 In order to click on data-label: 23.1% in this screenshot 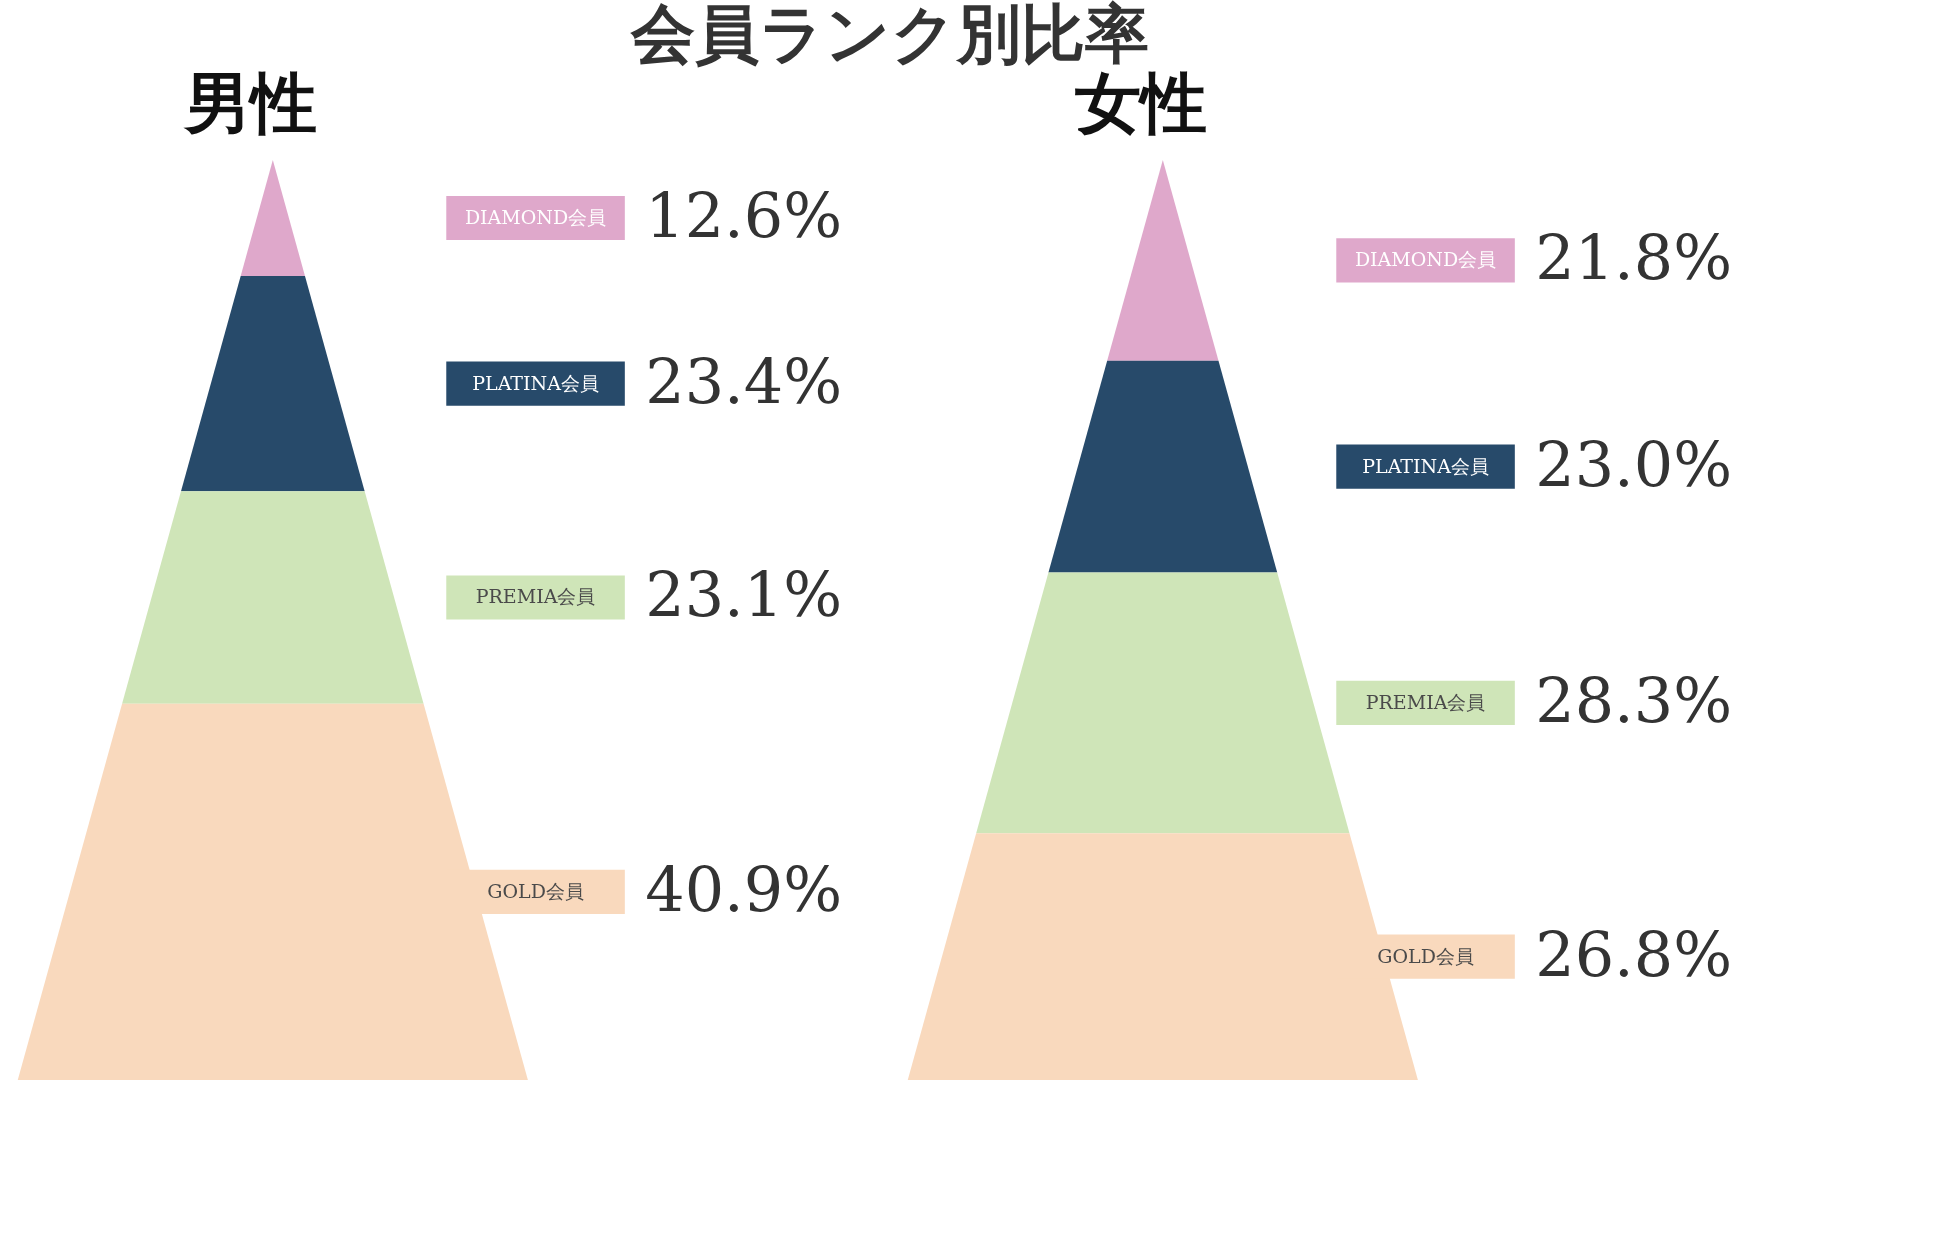, I will do `click(744, 595)`.